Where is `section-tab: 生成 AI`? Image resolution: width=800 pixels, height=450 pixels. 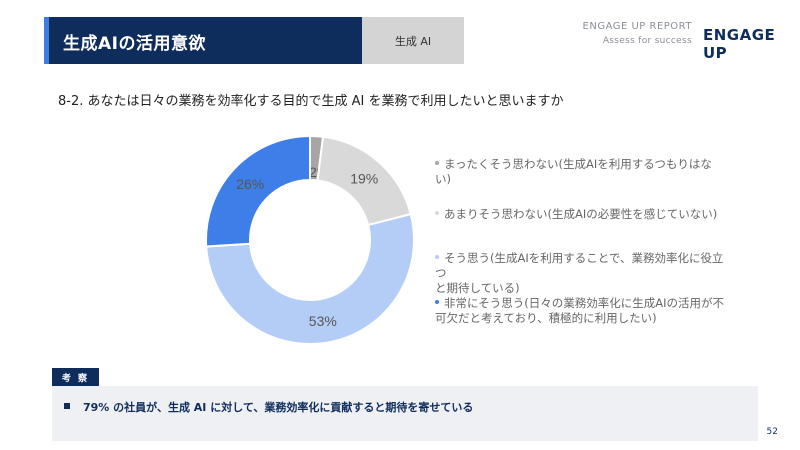
section-tab: 生成 AI is located at coordinates (413, 40).